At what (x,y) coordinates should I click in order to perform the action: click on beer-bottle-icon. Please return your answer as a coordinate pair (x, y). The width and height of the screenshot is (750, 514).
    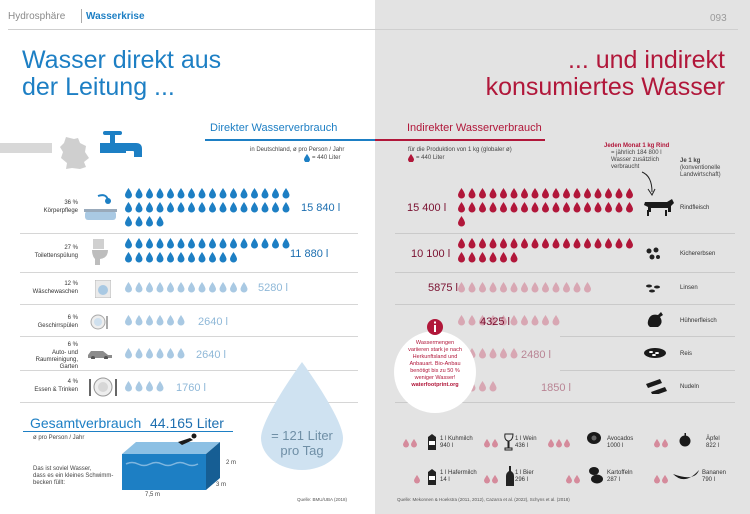
    Looking at the image, I should click on (510, 476).